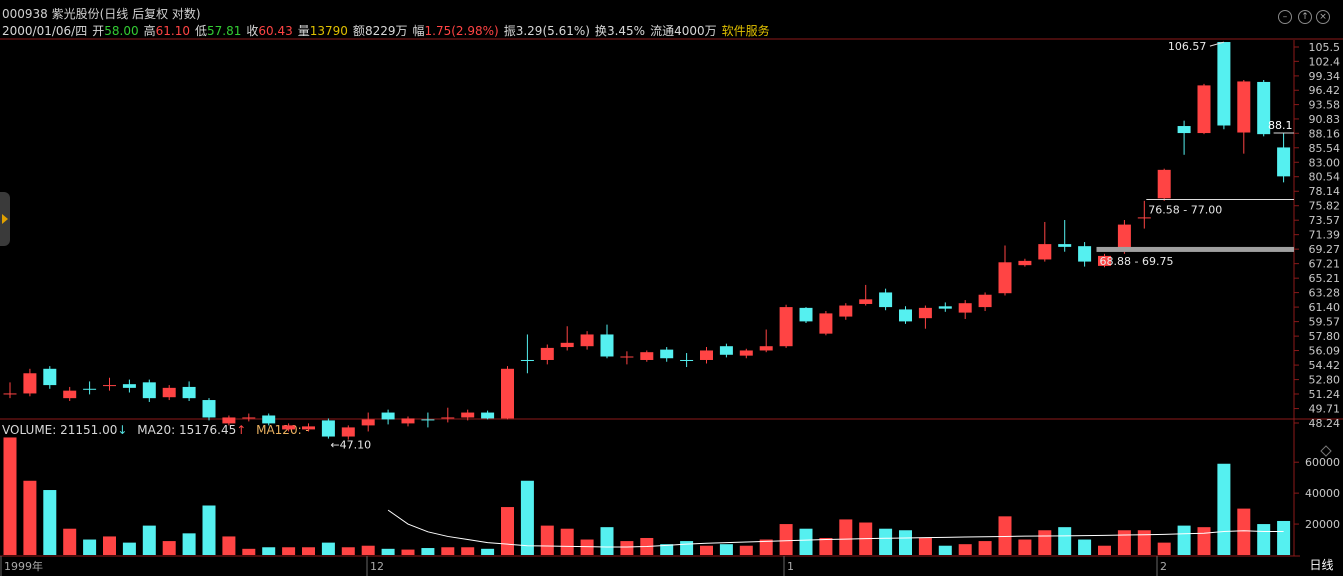 The height and width of the screenshot is (576, 1343). What do you see at coordinates (1321, 565) in the screenshot?
I see `period-button: 日线` at bounding box center [1321, 565].